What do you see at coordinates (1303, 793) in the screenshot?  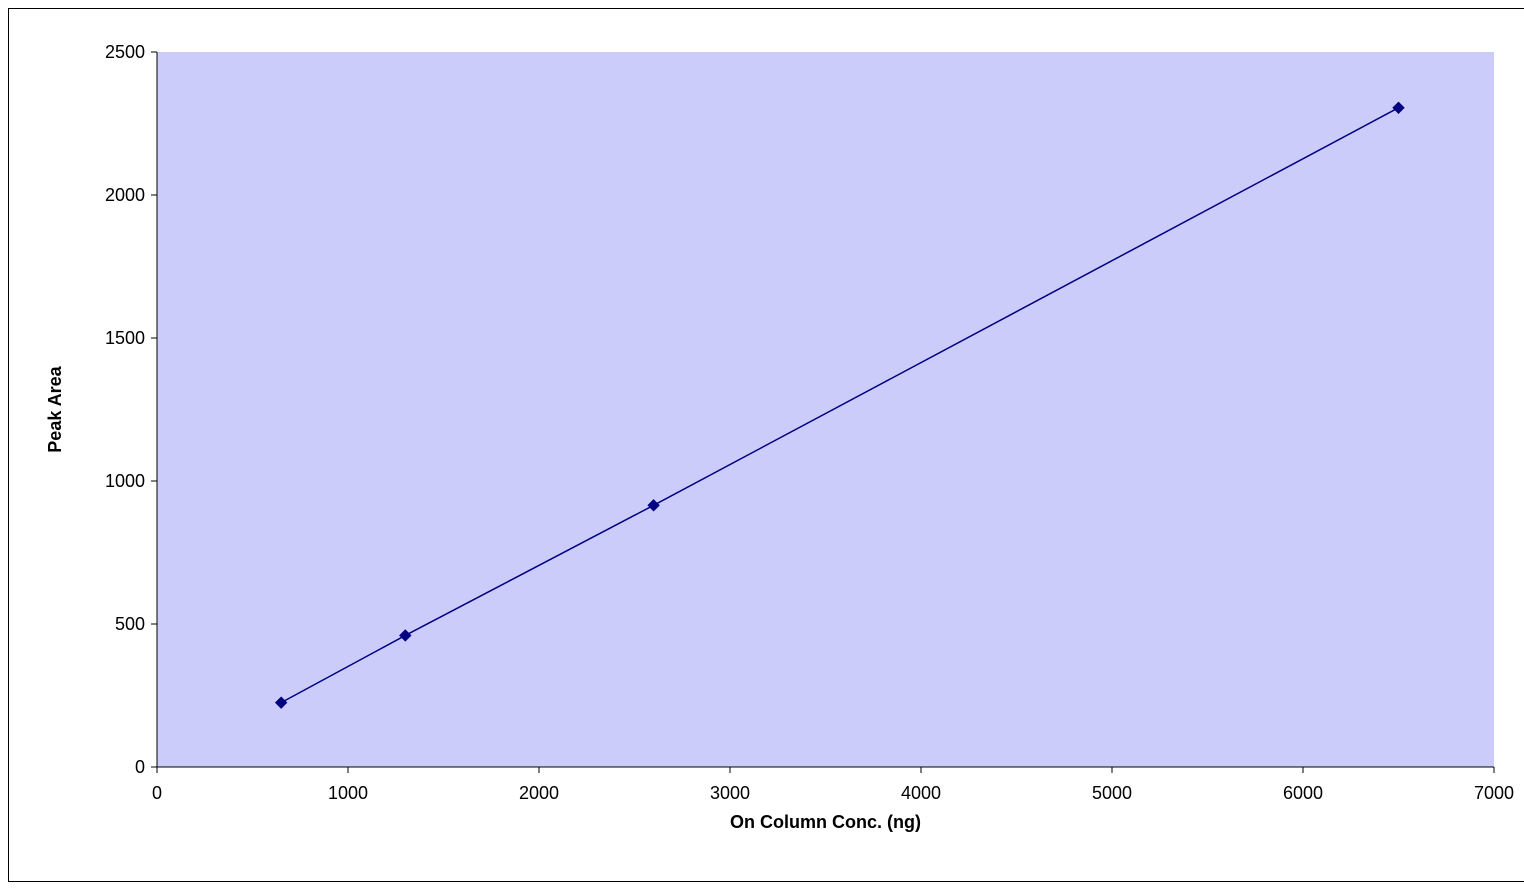 I see `x-tick-label: 6000` at bounding box center [1303, 793].